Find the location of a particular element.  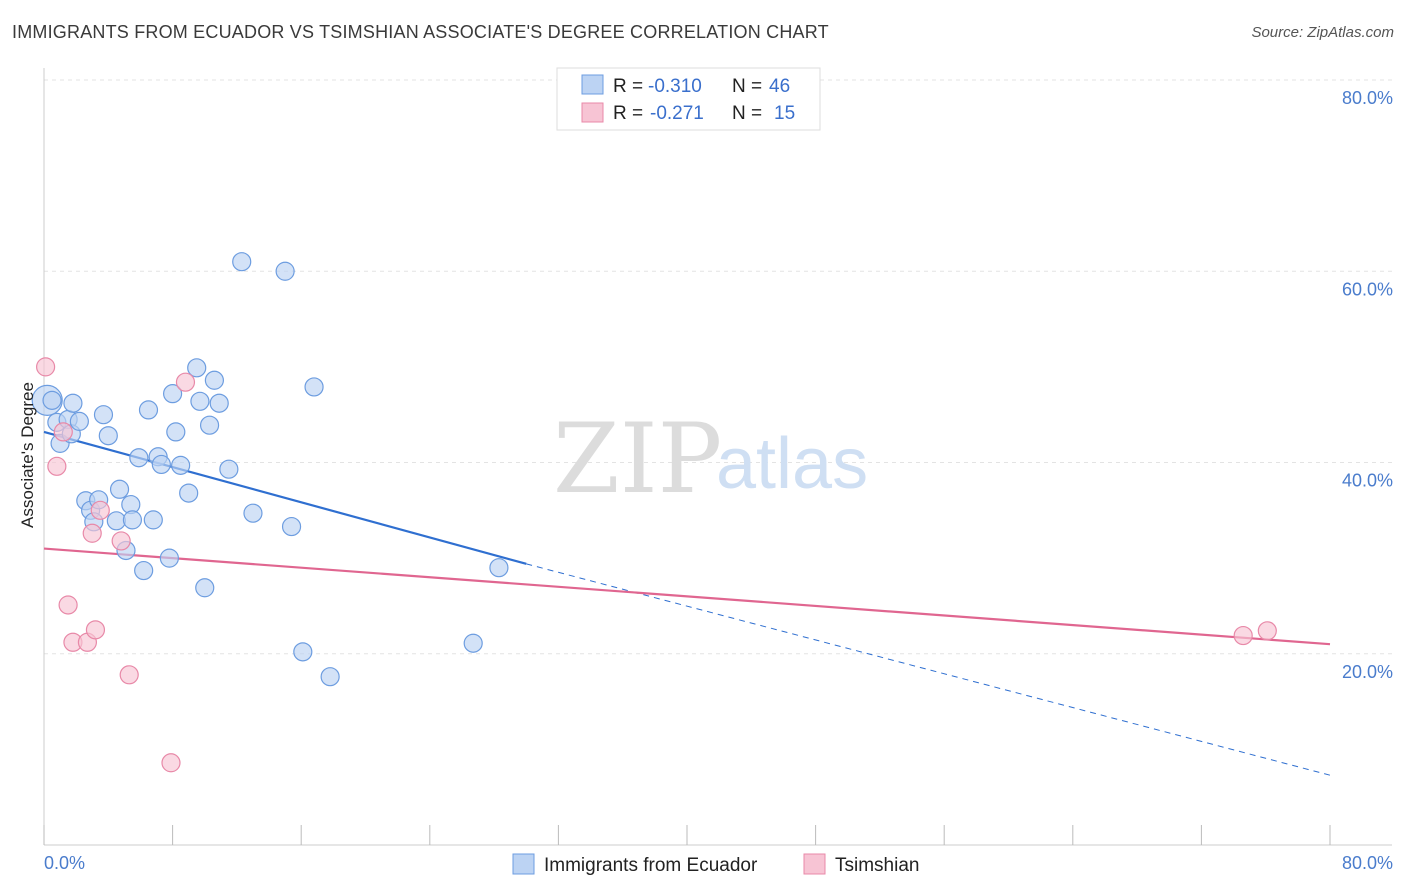

series-legend-swatch-ecuador is located at coordinates (523, 864).